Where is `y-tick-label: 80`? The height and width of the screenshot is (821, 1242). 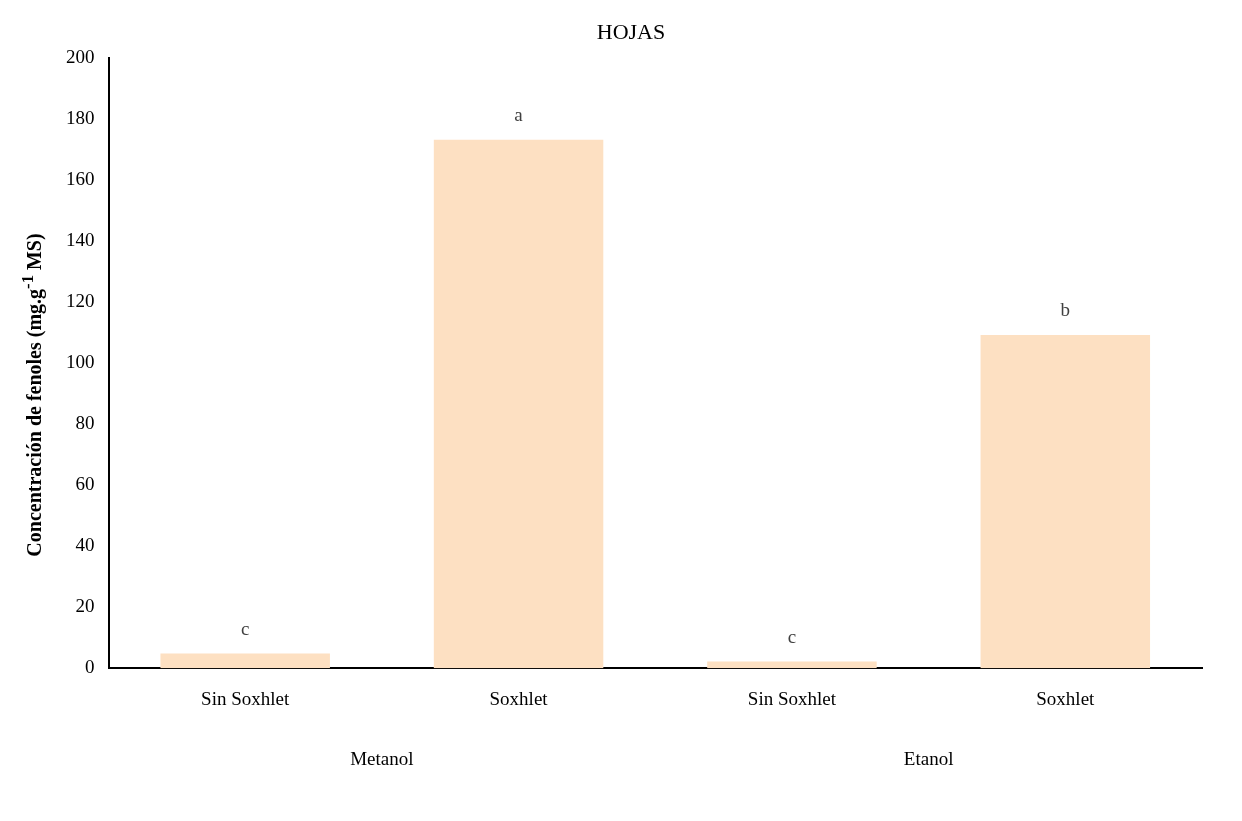 y-tick-label: 80 is located at coordinates (85, 423).